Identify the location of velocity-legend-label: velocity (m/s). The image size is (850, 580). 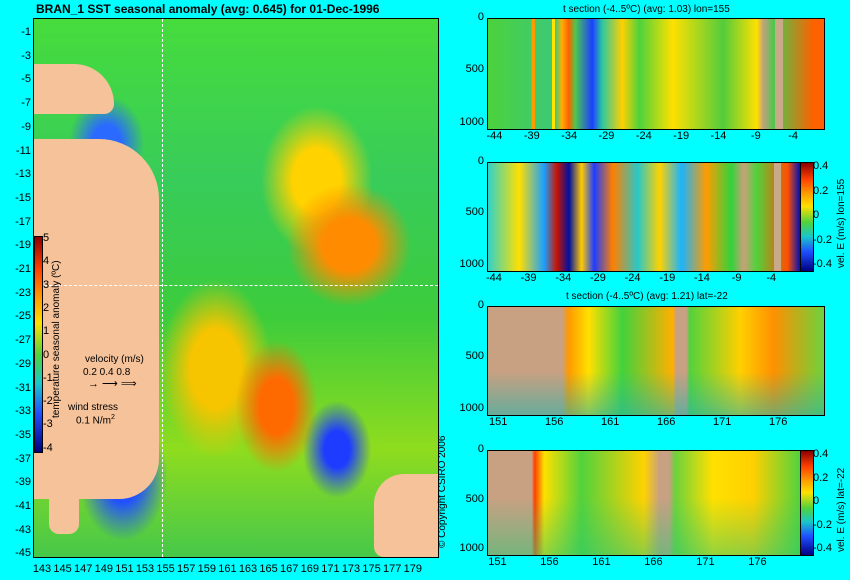
(114, 359).